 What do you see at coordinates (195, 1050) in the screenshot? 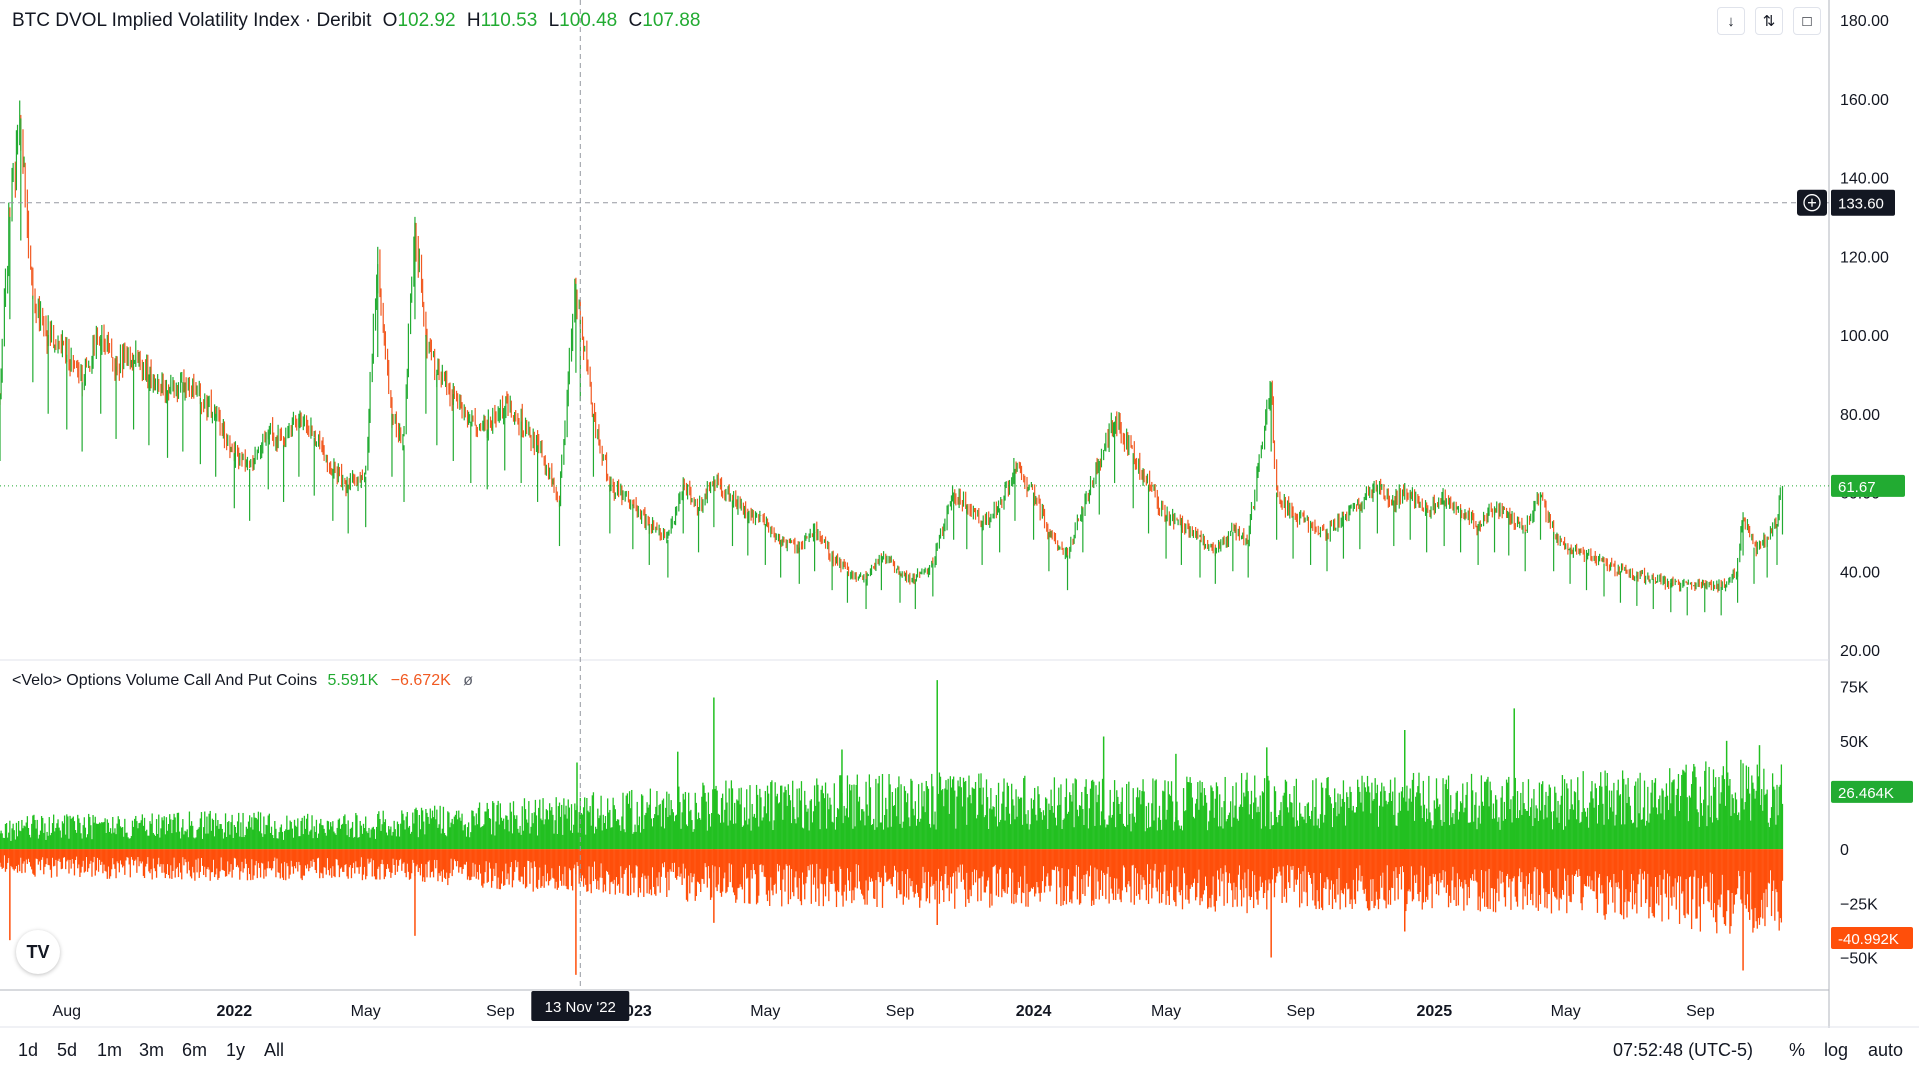
I see `range-6m: 6m` at bounding box center [195, 1050].